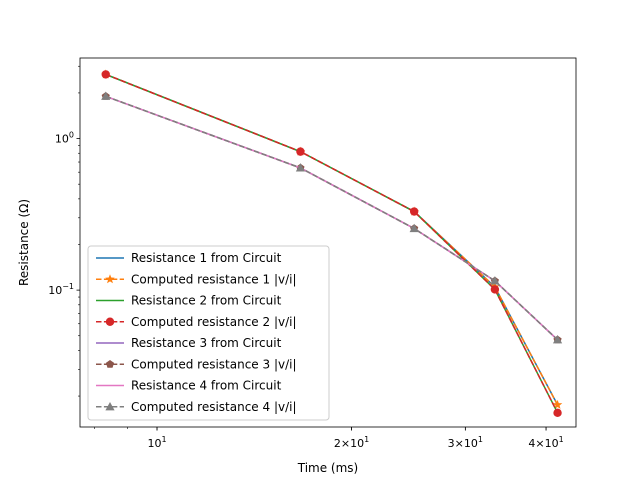  I want to click on legend-label: Computed resistance 4 |v/i|, so click(214, 407).